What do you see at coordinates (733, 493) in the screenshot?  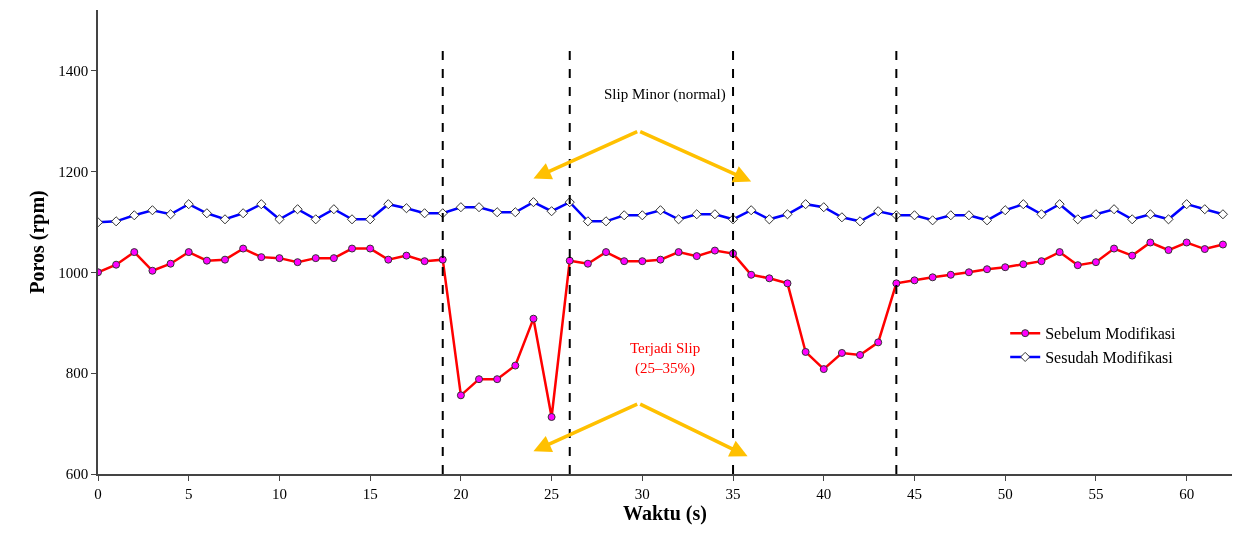 I see `x-tick-label: 35` at bounding box center [733, 493].